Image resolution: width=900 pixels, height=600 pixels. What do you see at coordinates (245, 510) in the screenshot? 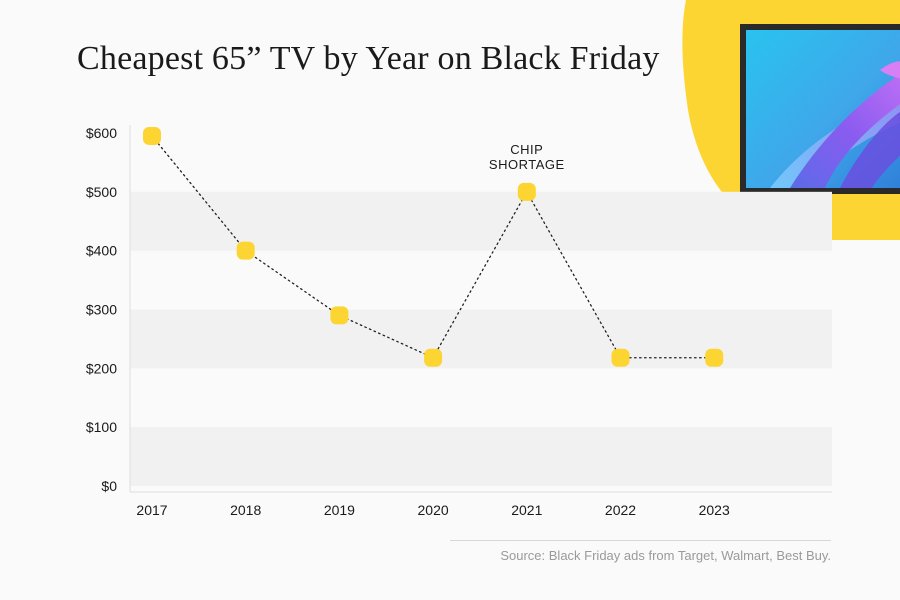
I see `x-tick-label: 2018` at bounding box center [245, 510].